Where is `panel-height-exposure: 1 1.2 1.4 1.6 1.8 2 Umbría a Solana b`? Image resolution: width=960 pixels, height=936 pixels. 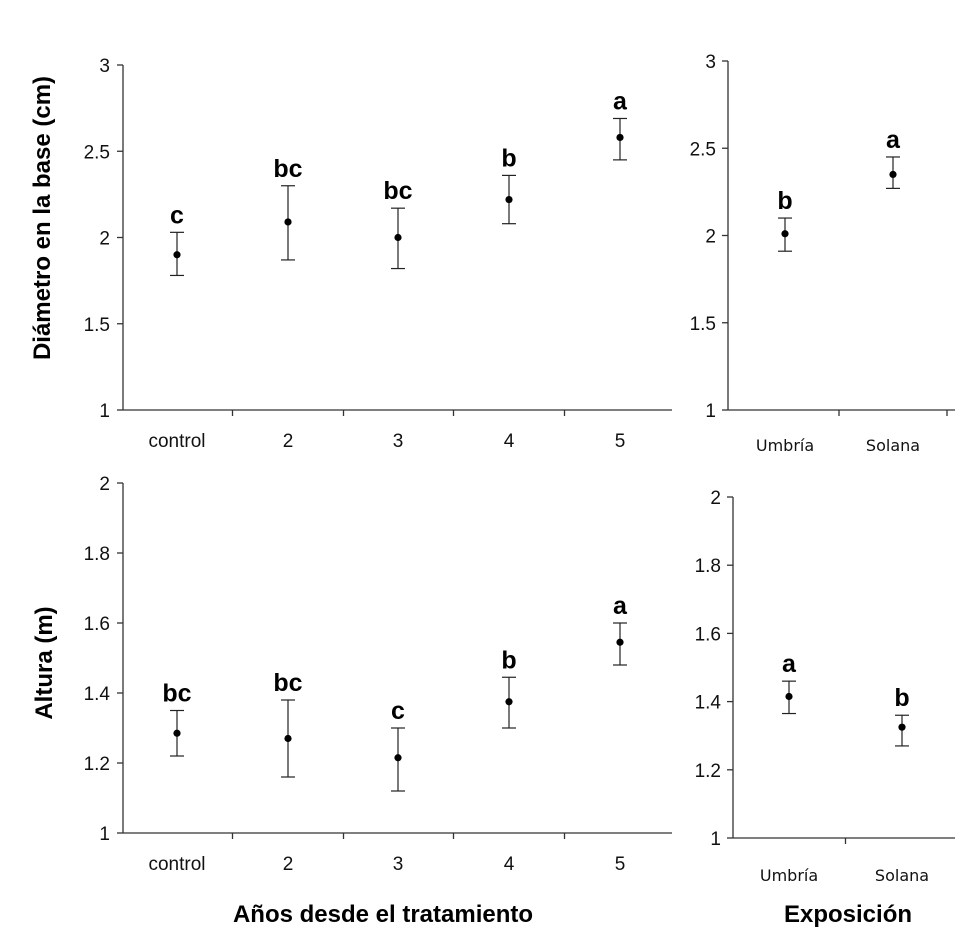 panel-height-exposure: 1 1.2 1.4 1.6 1.8 2 Umbría a Solana b is located at coordinates (825, 686).